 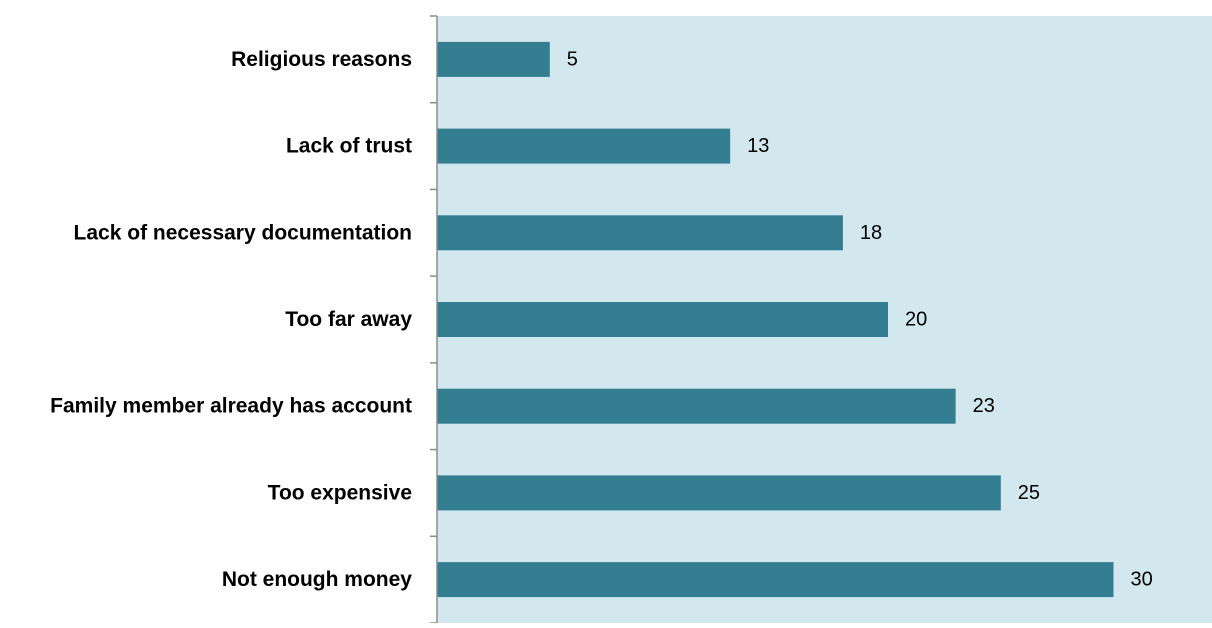 What do you see at coordinates (243, 232) in the screenshot?
I see `category-label: Lack of necessary documentation` at bounding box center [243, 232].